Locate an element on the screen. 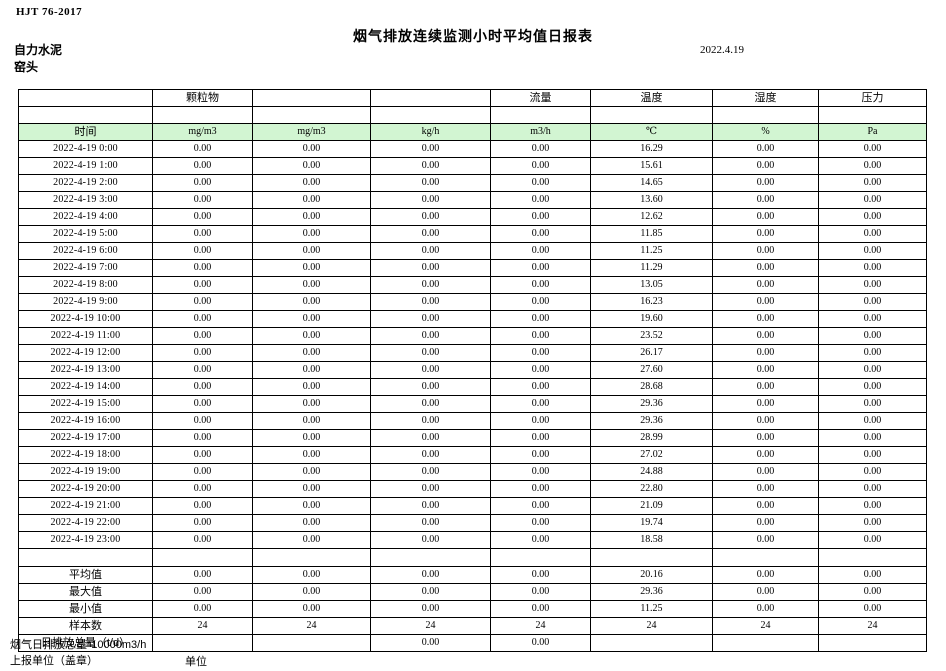  param-header-row-lower is located at coordinates (472, 115).